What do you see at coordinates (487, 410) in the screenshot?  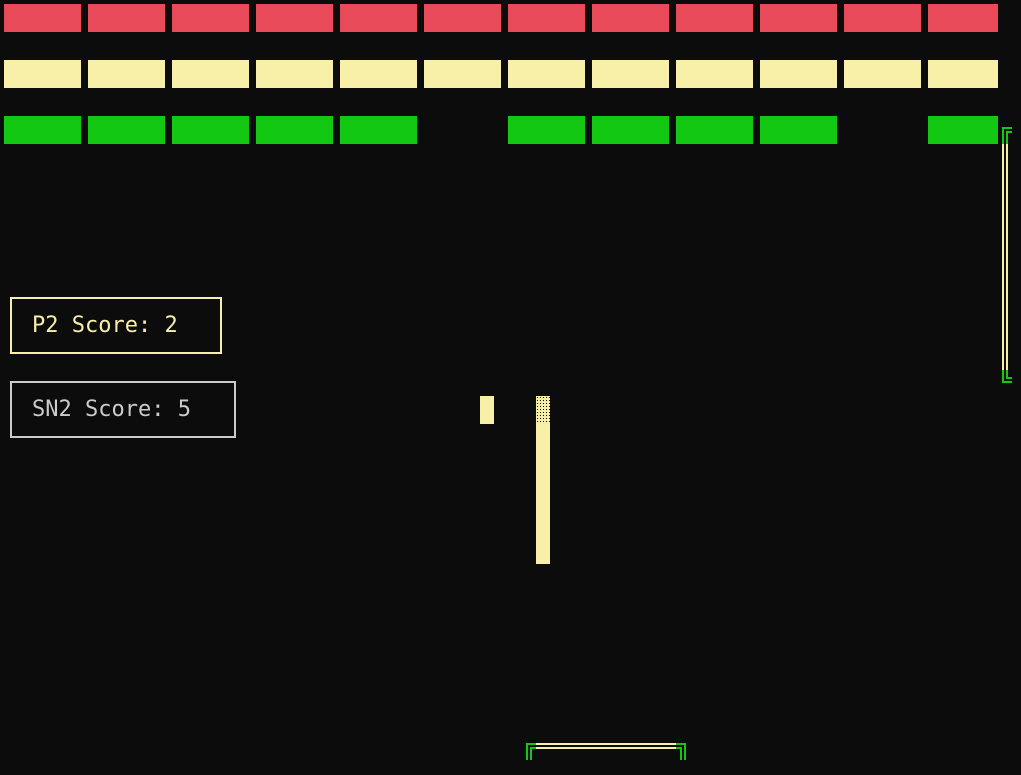 I see `ball` at bounding box center [487, 410].